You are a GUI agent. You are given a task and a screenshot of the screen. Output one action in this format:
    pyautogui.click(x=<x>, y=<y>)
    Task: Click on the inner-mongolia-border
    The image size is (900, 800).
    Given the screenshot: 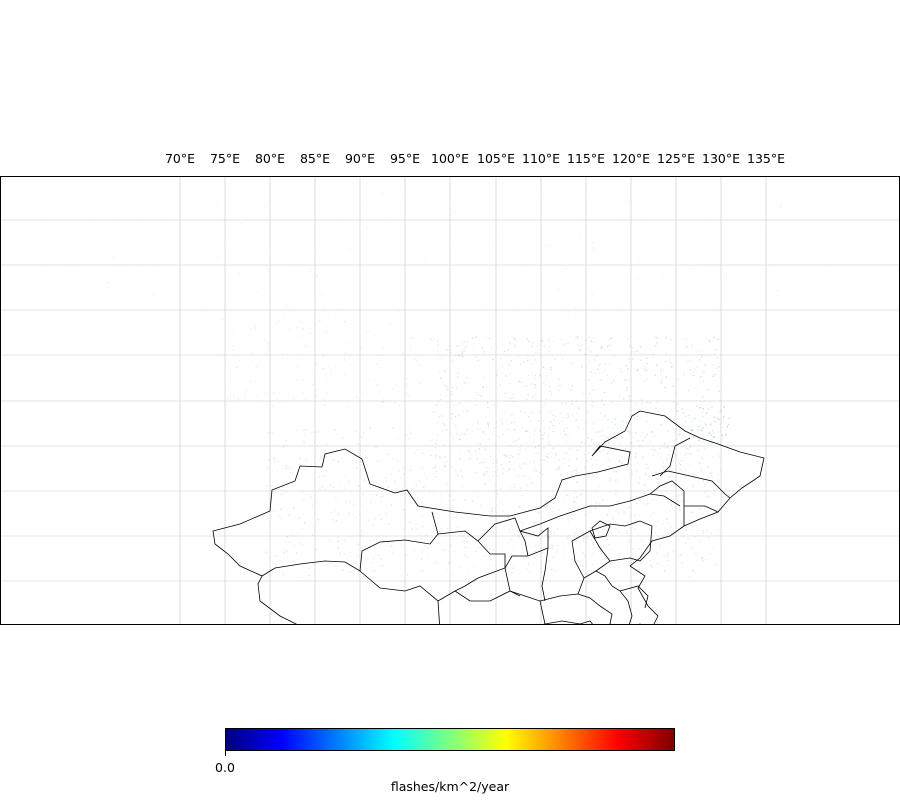 What is the action you would take?
    pyautogui.click(x=602, y=506)
    